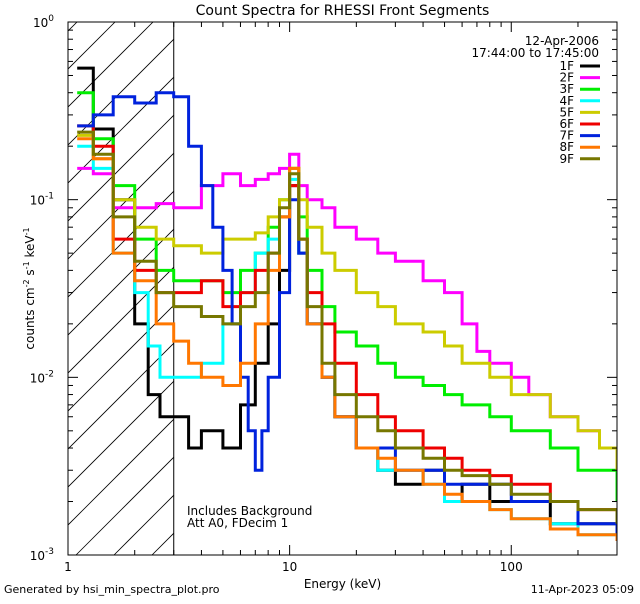  What do you see at coordinates (566, 78) in the screenshot?
I see `legend-label-2F: 2F` at bounding box center [566, 78].